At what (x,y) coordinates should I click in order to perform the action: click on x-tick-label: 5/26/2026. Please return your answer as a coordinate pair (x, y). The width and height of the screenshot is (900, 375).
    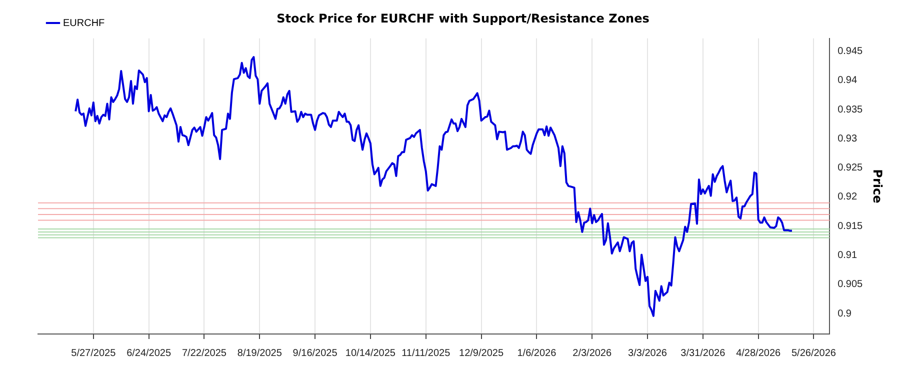
    Looking at the image, I should click on (813, 353).